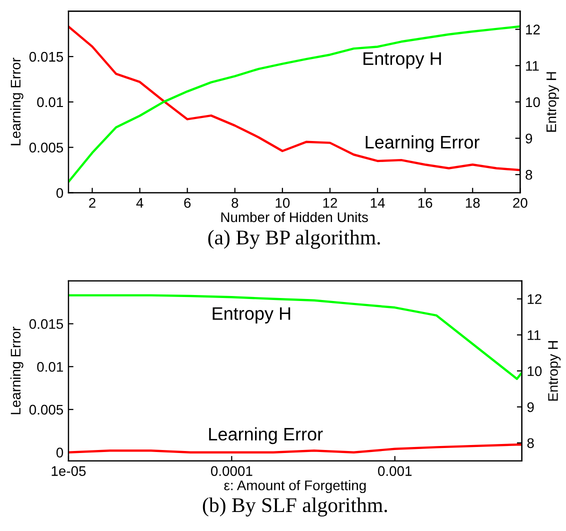 This screenshot has width=566, height=531. I want to click on x-tick-label: 4, so click(140, 203).